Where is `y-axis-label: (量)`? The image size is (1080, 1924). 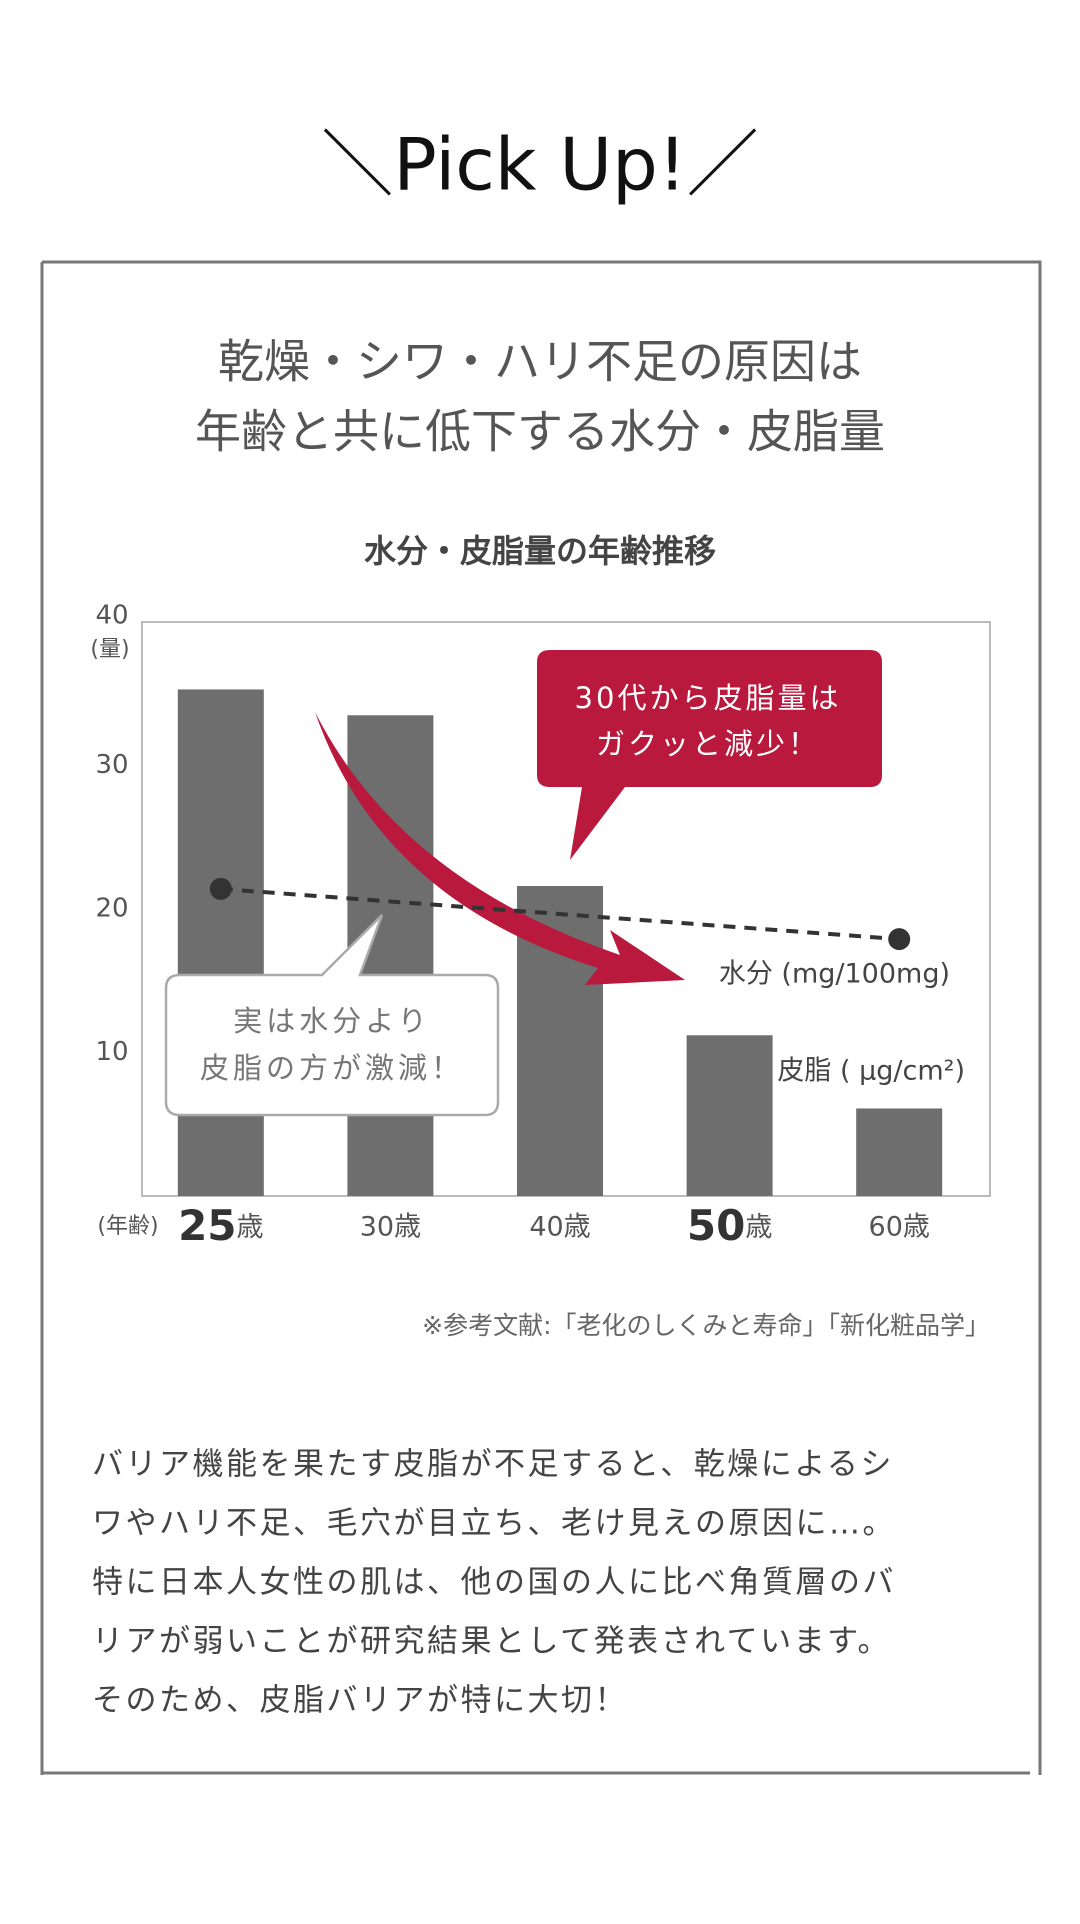
y-axis-label: (量) is located at coordinates (109, 649).